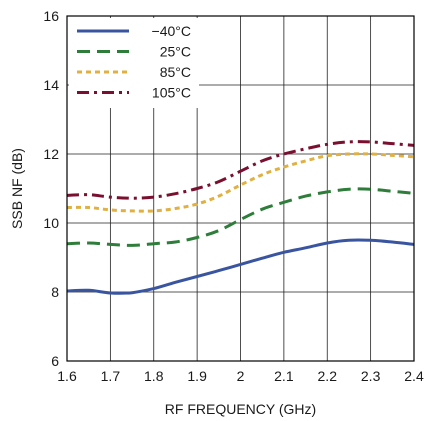  Describe the element at coordinates (55, 361) in the screenshot. I see `y-tick-label: 6` at that location.